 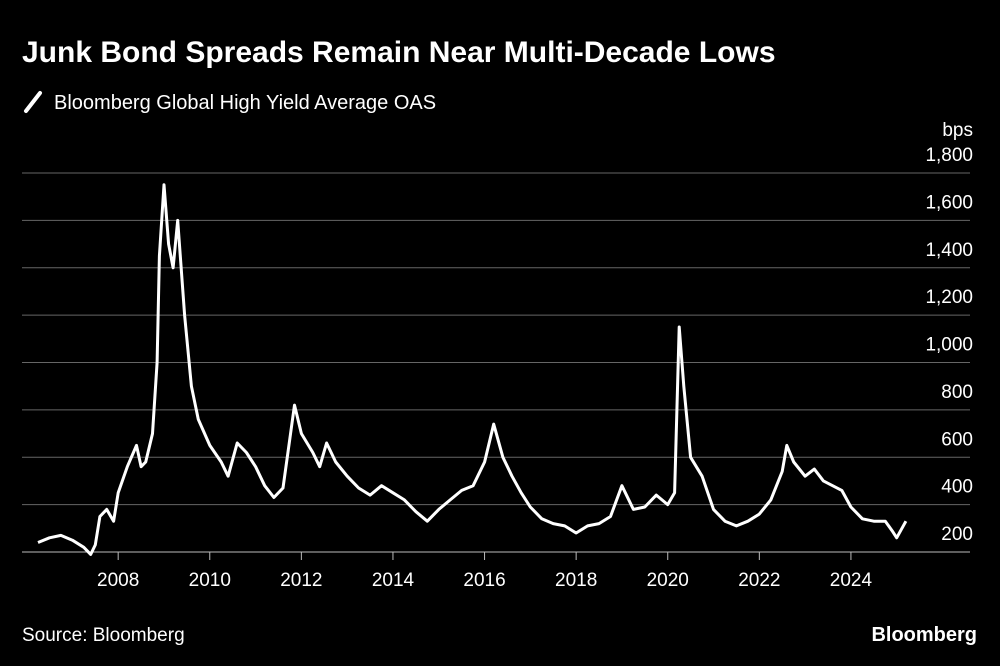 What do you see at coordinates (957, 487) in the screenshot?
I see `y-tick-label: 400` at bounding box center [957, 487].